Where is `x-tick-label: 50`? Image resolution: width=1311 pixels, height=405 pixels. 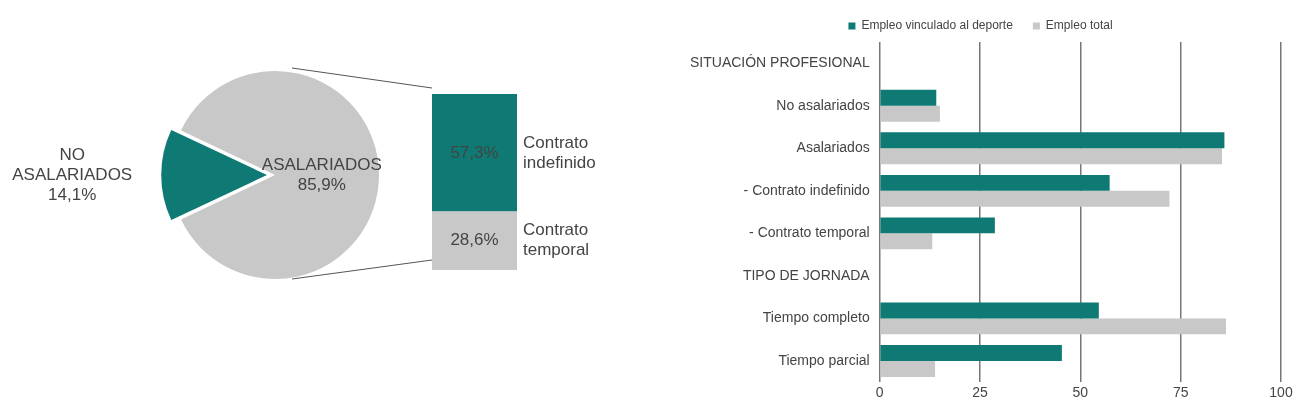 x-tick-label: 50 is located at coordinates (1080, 392).